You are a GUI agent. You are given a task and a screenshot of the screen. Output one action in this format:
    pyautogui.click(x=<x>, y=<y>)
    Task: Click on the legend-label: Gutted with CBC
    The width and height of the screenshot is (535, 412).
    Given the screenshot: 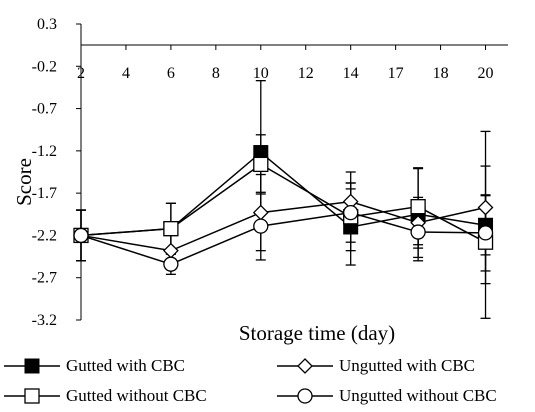 What is the action you would take?
    pyautogui.click(x=126, y=365)
    